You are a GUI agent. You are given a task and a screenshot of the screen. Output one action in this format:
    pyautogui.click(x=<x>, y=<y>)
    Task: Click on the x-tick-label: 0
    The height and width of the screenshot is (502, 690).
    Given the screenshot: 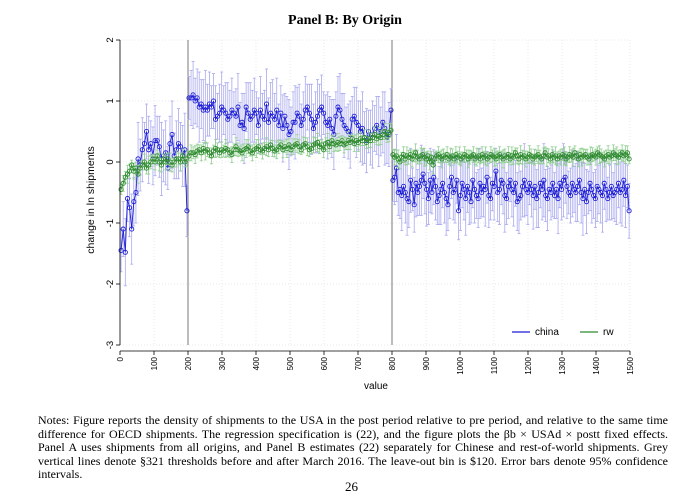 What is the action you would take?
    pyautogui.click(x=120, y=358)
    